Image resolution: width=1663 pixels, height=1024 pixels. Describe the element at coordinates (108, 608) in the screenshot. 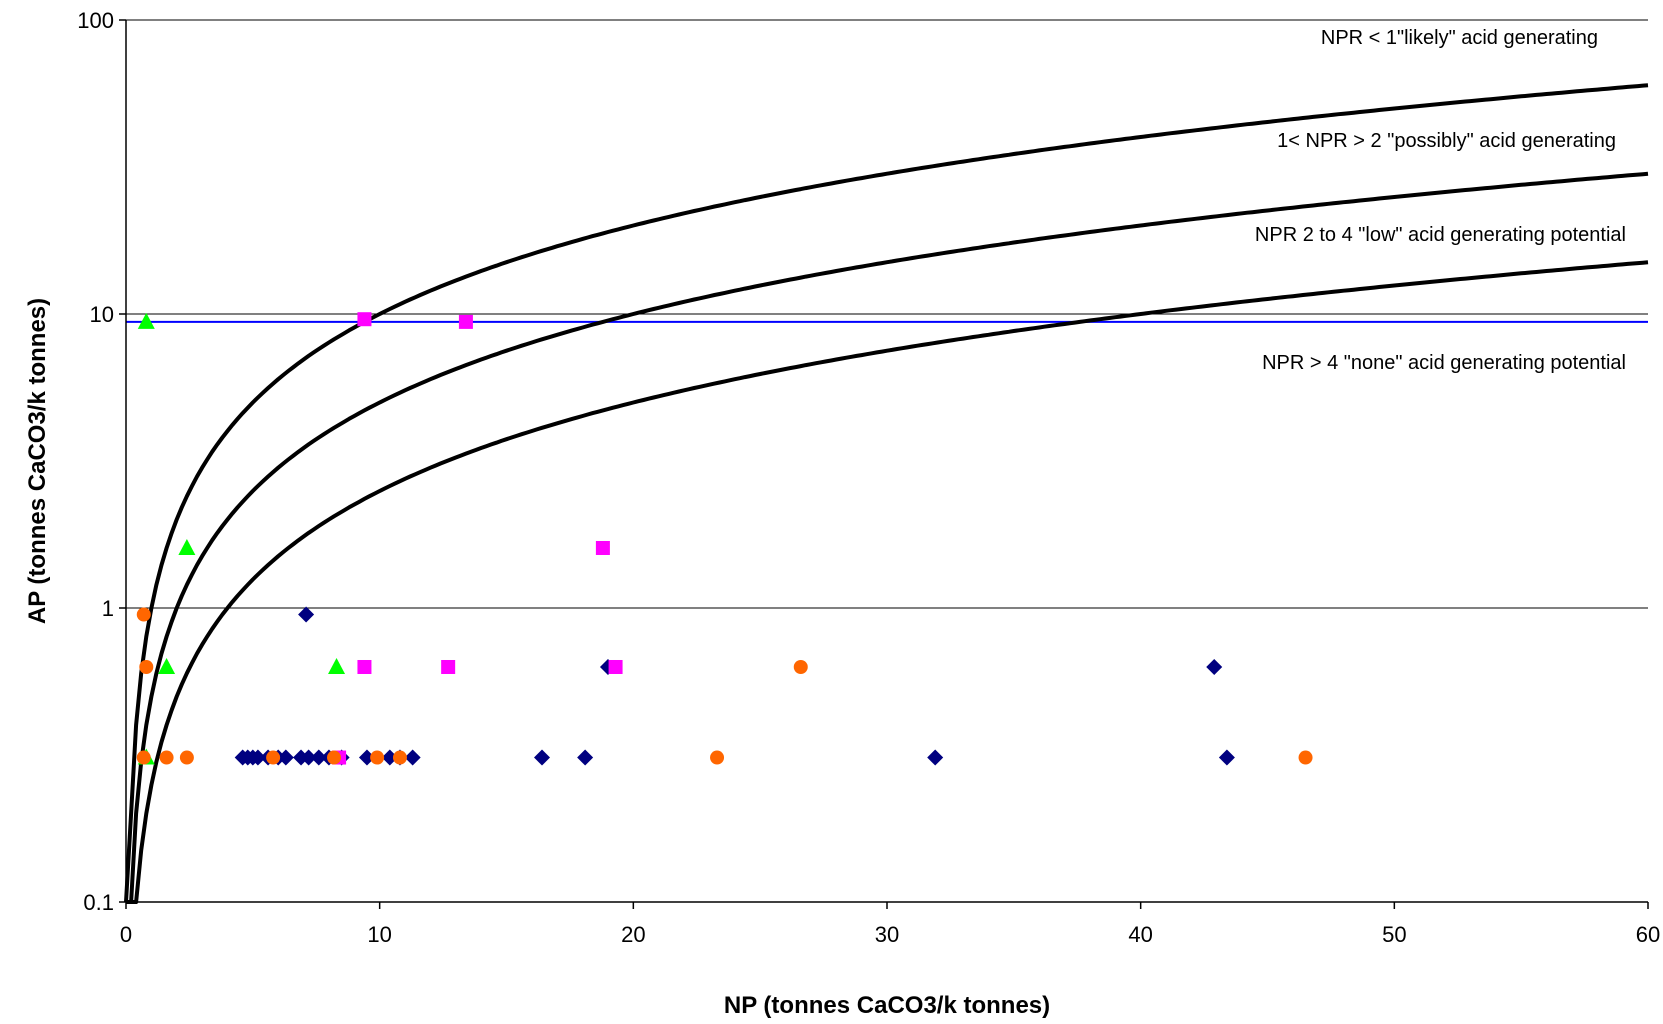

I see `y-tick-label: 1` at that location.